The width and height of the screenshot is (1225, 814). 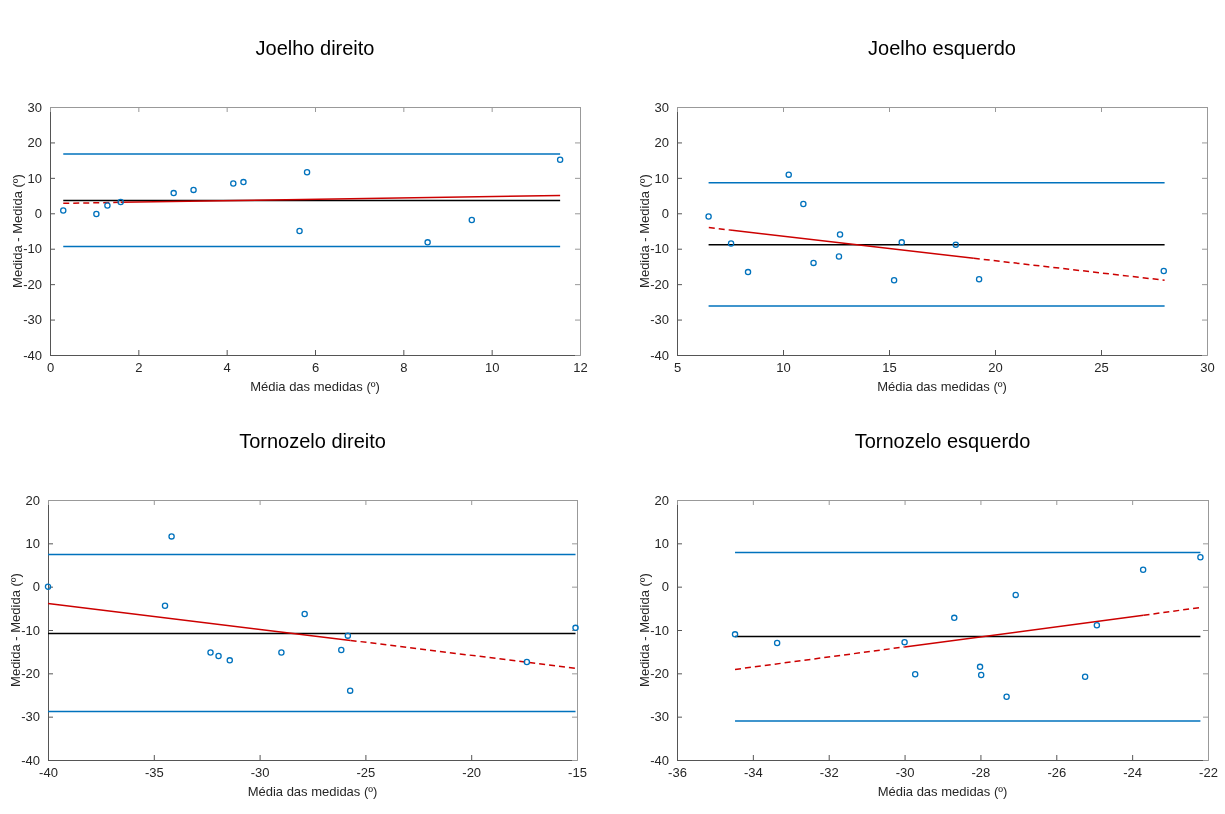 I want to click on x-tick-label: -35, so click(x=154, y=773).